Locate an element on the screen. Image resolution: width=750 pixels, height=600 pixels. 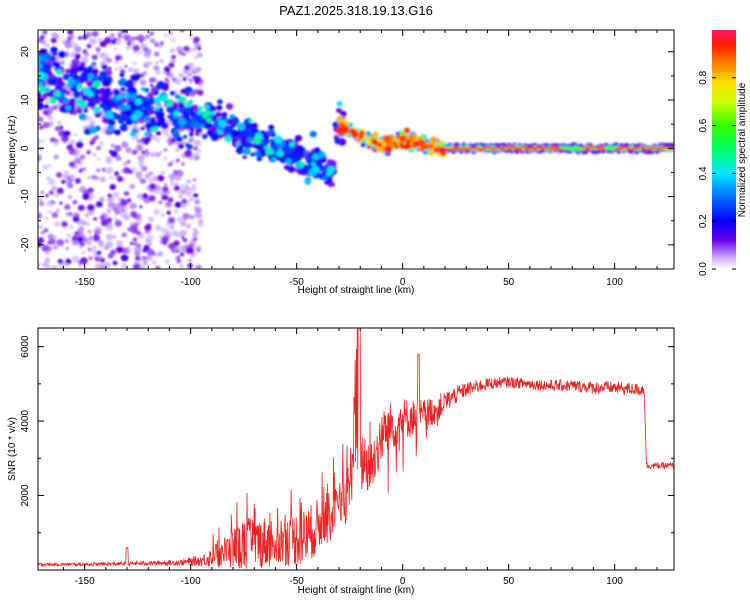
spectrogram-x-tick-label: 0 is located at coordinates (403, 282).